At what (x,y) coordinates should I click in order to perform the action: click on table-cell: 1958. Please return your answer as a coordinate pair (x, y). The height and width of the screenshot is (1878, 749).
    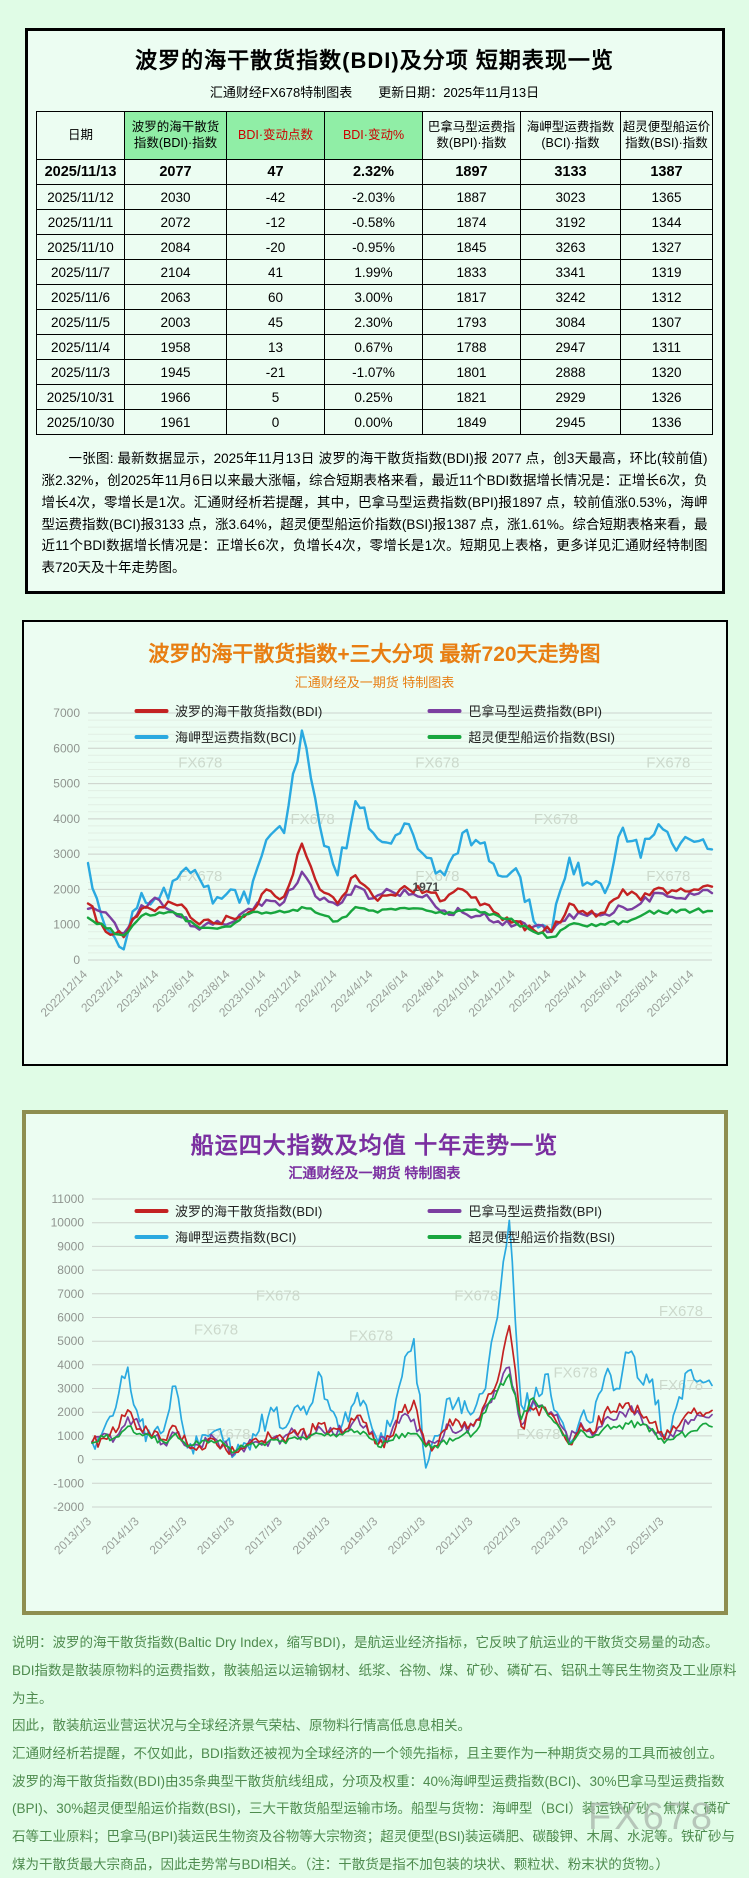
    Looking at the image, I should click on (175, 347).